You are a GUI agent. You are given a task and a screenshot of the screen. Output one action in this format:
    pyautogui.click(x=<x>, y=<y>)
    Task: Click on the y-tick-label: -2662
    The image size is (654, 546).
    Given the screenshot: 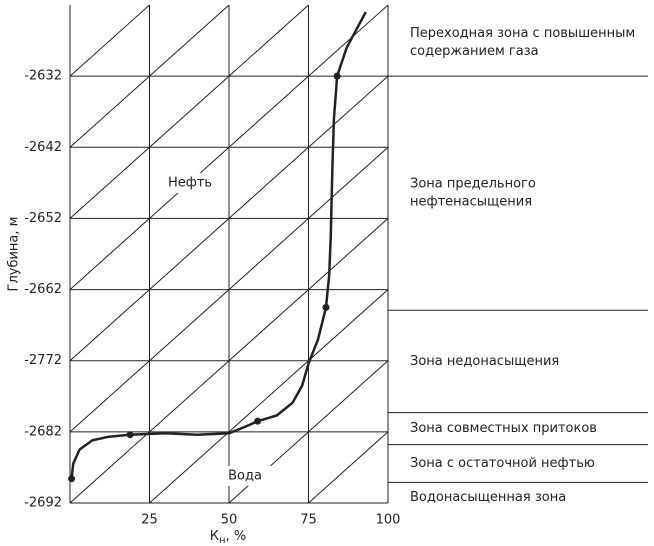 What is the action you would take?
    pyautogui.click(x=43, y=289)
    